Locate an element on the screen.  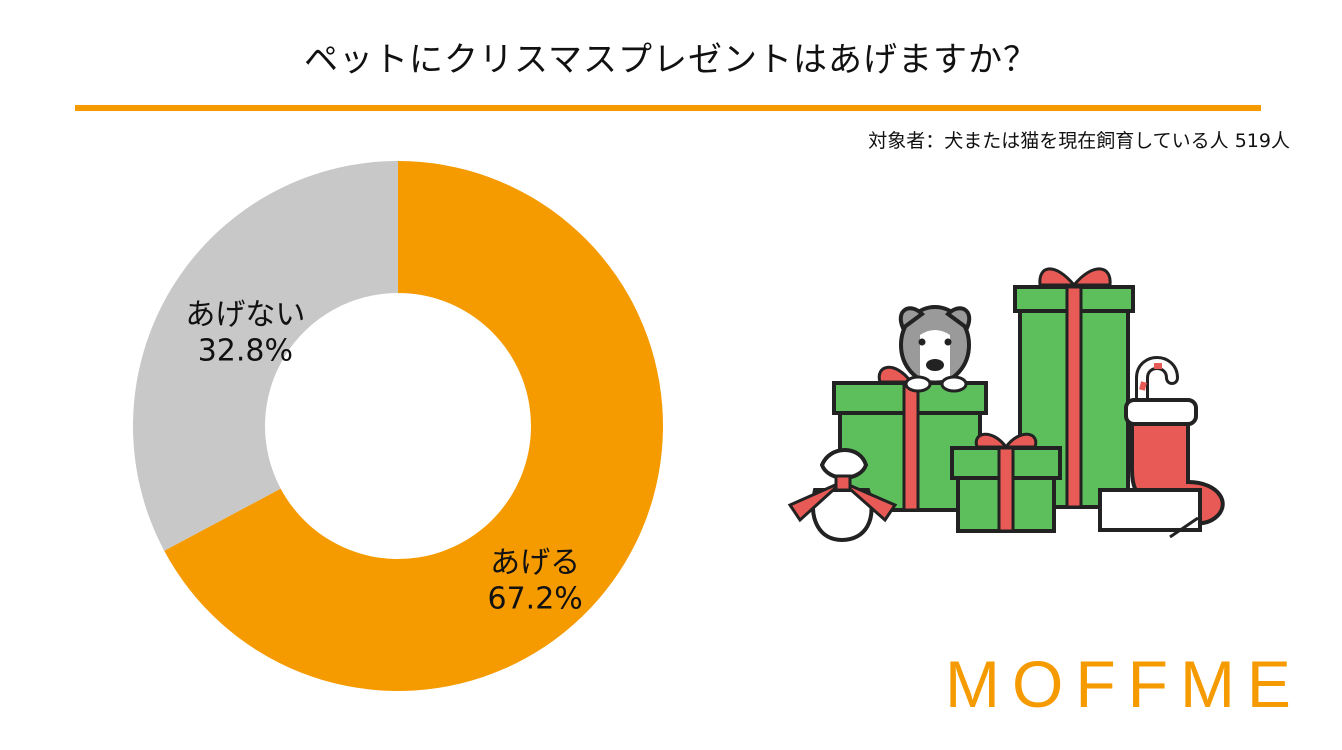
slice-value-label: 32.8% is located at coordinates (245, 351).